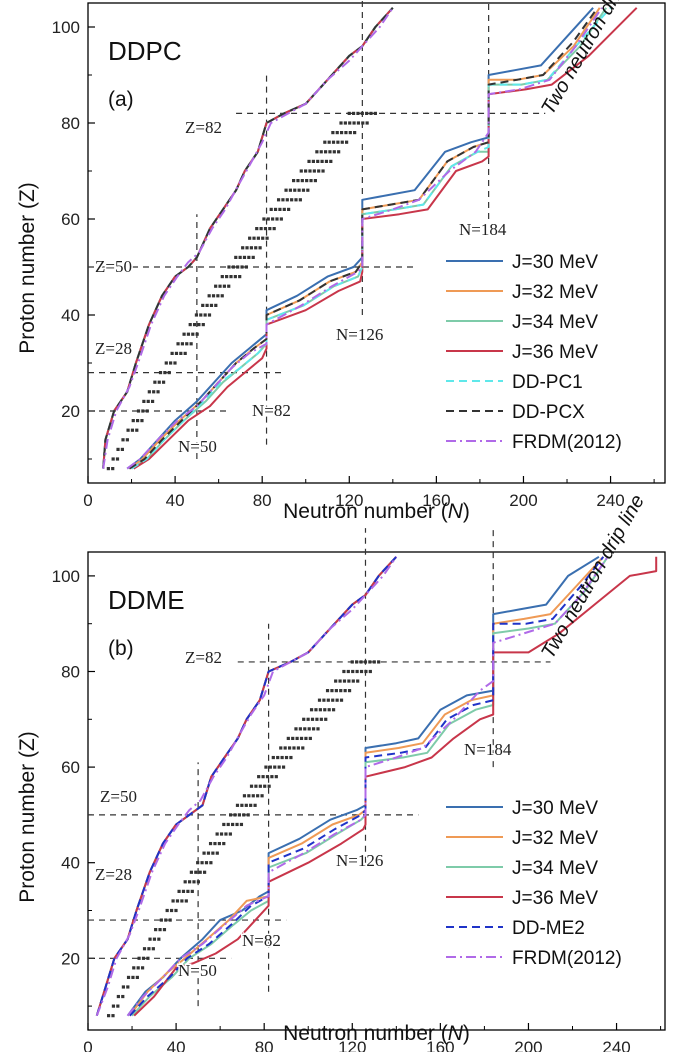 This screenshot has width=683, height=1052. Describe the element at coordinates (555, 352) in the screenshot. I see `legend-entry-label: J=36 MeV` at that location.